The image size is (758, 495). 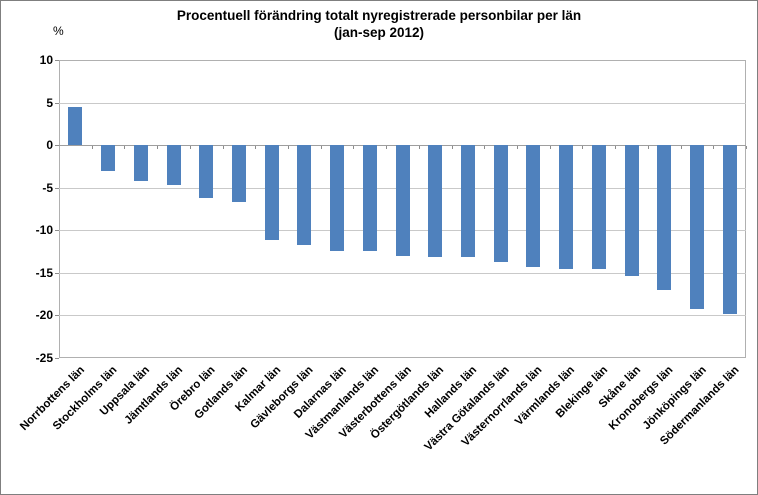 I want to click on y-tick-label: -5, so click(x=47, y=187).